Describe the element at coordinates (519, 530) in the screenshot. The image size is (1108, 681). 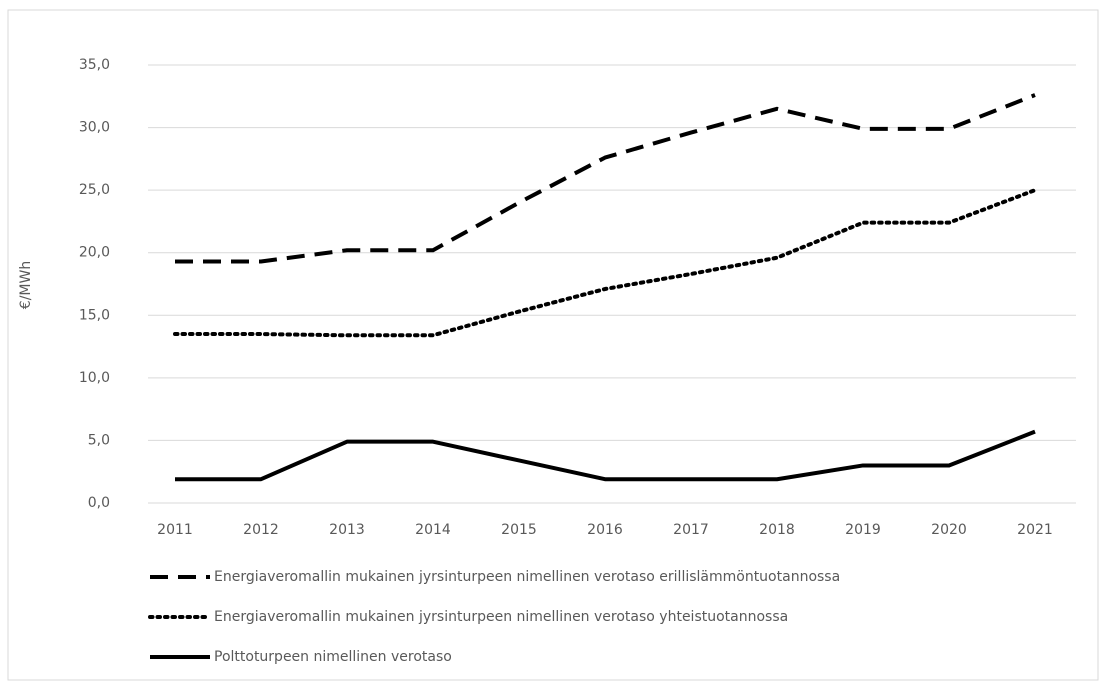
I see `x-tick-label: 2015` at that location.